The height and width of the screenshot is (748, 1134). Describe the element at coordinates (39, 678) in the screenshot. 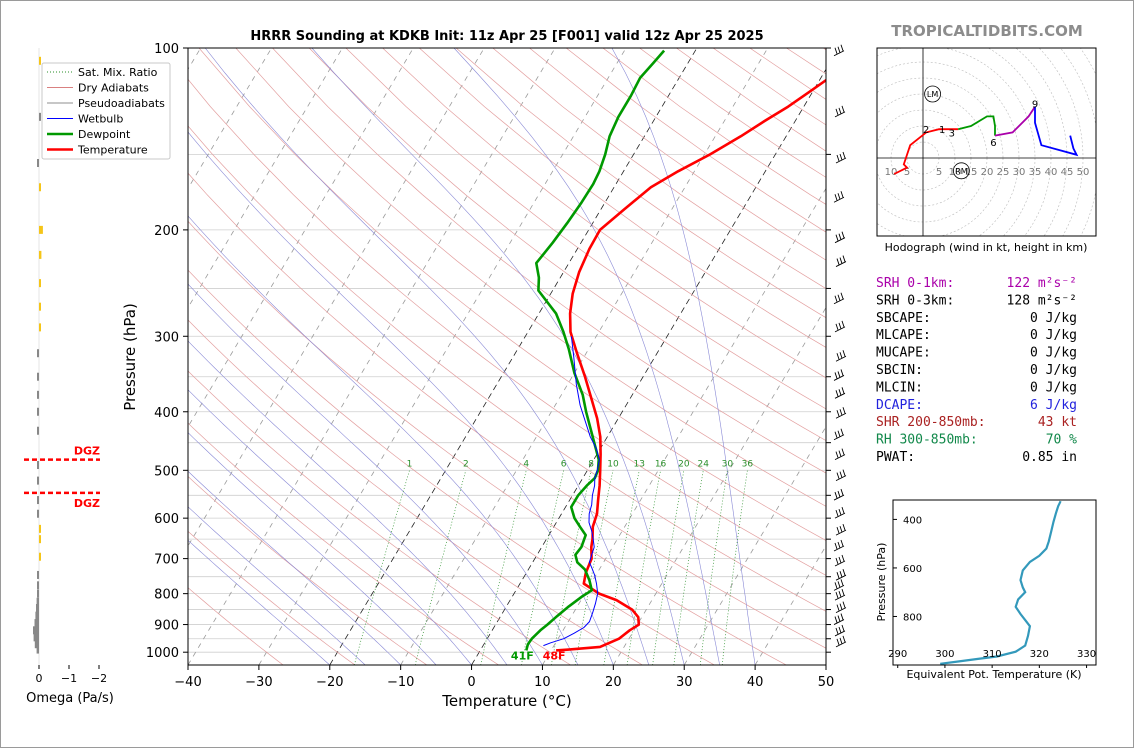

I see `omega-x-tick-label: 0` at that location.